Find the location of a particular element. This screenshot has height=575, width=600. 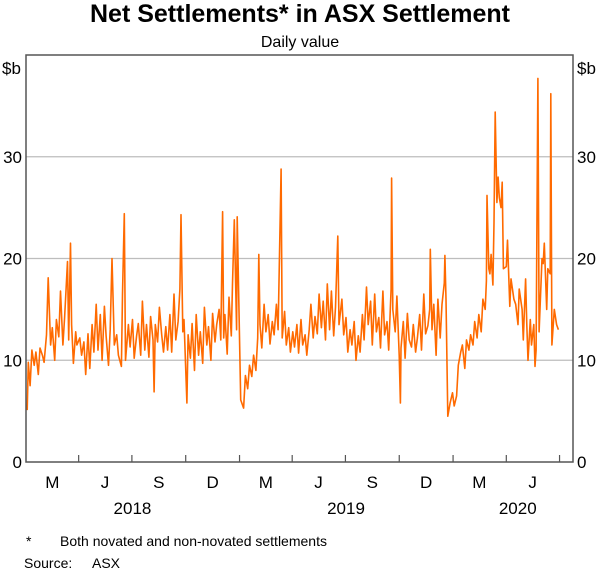

y-tick-label-right: 30 is located at coordinates (586, 157).